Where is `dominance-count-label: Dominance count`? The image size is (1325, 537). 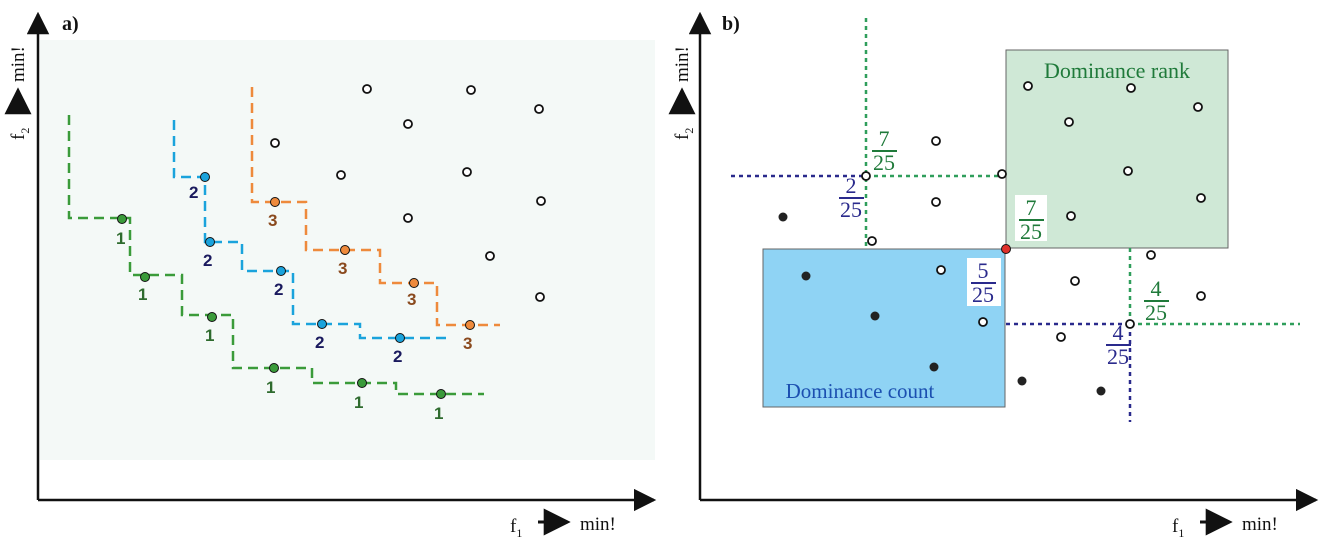
dominance-count-label: Dominance count is located at coordinates (860, 391).